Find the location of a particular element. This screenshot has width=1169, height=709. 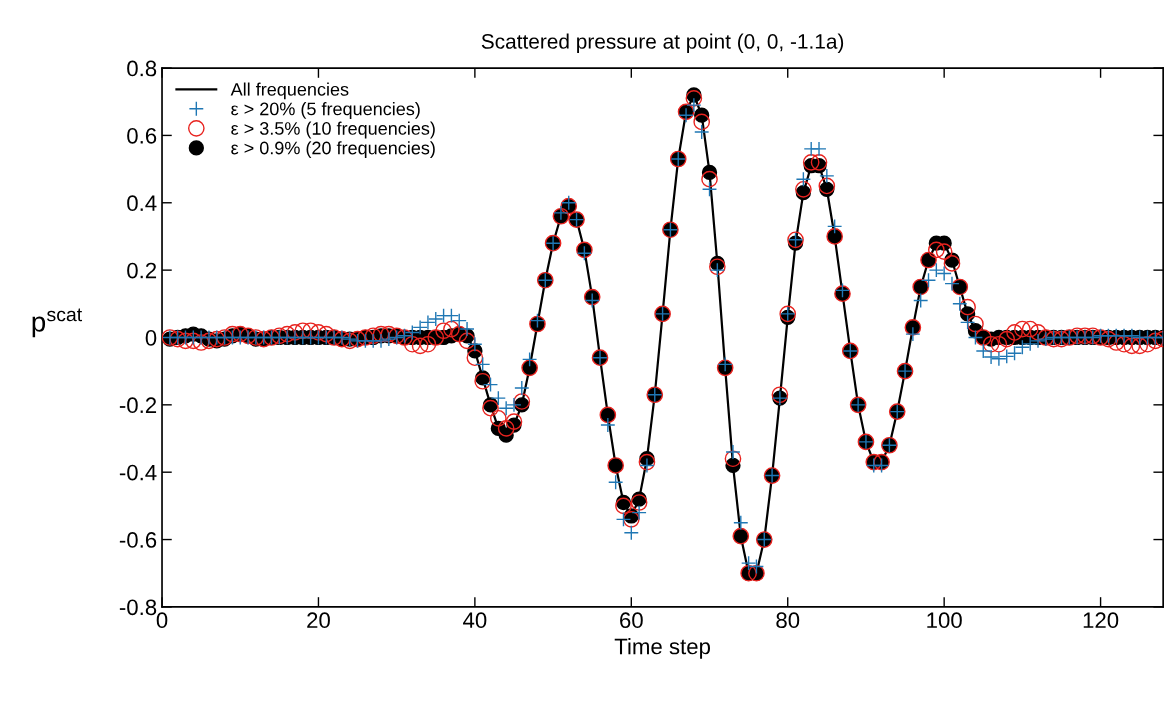

legend-label: All frequencies is located at coordinates (289, 91).